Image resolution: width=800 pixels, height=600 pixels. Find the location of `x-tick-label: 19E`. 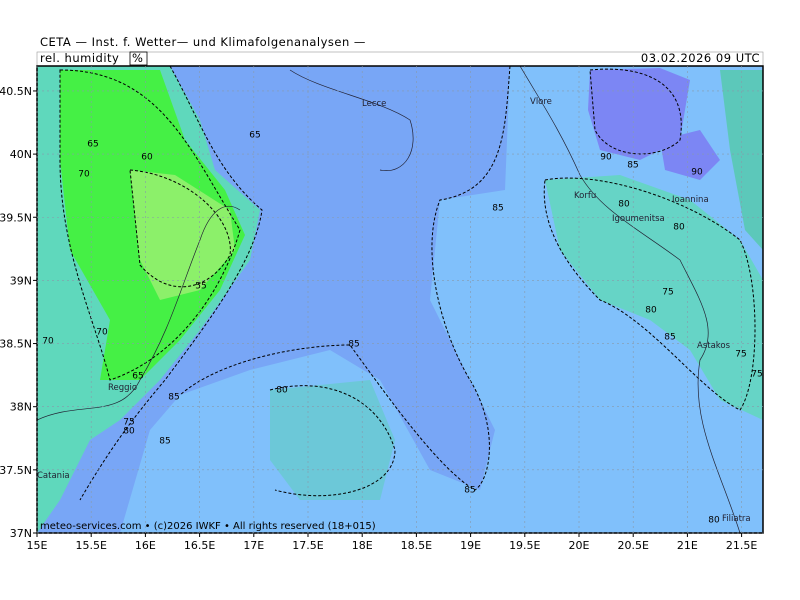

x-tick-label: 19E is located at coordinates (470, 545).